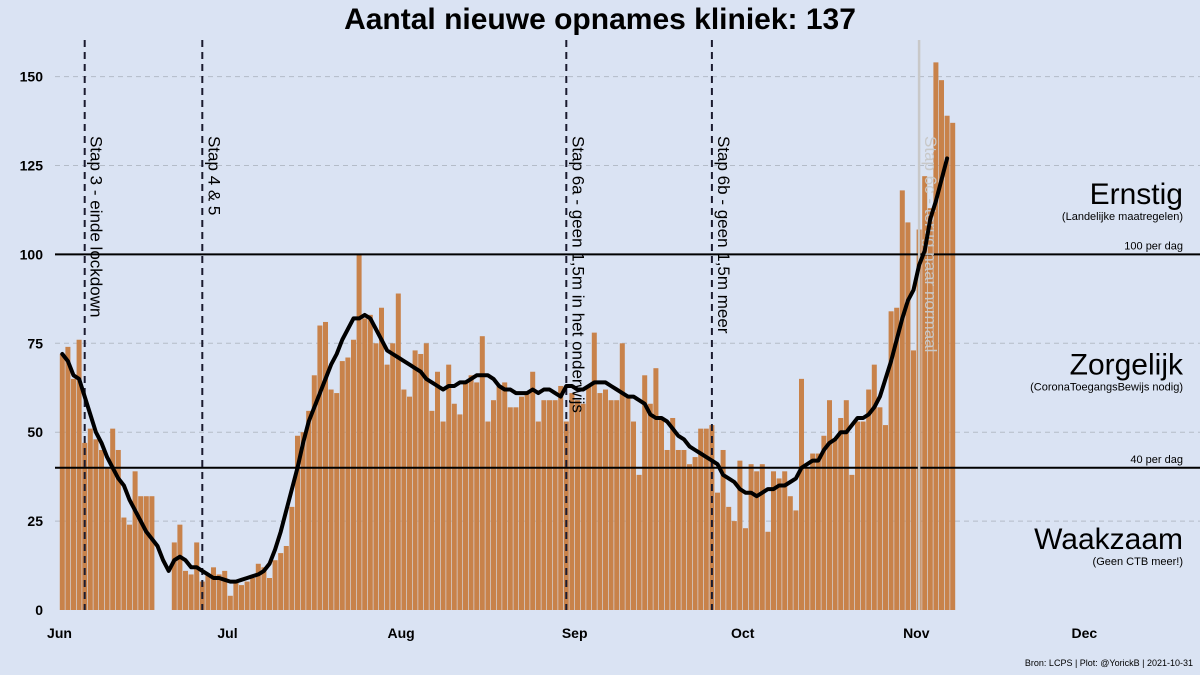  Describe the element at coordinates (1109, 663) in the screenshot. I see `source-credit: Bron: LCPS | Plot: @YorickB | 2021-10-31` at that location.